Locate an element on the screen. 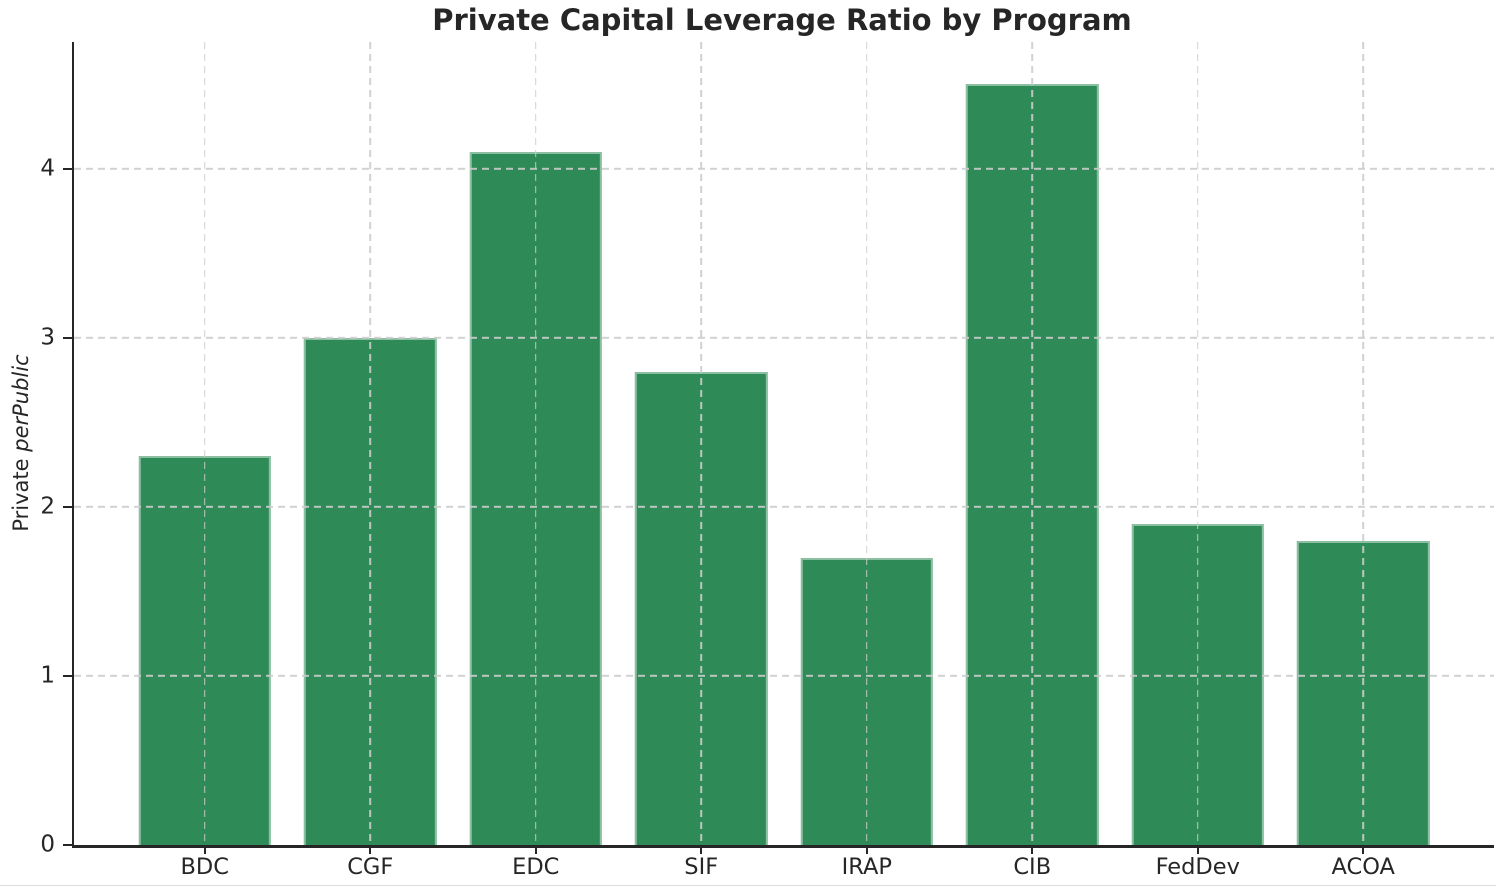 This screenshot has height=892, width=1496. x-tick-mark-SIF is located at coordinates (701, 849).